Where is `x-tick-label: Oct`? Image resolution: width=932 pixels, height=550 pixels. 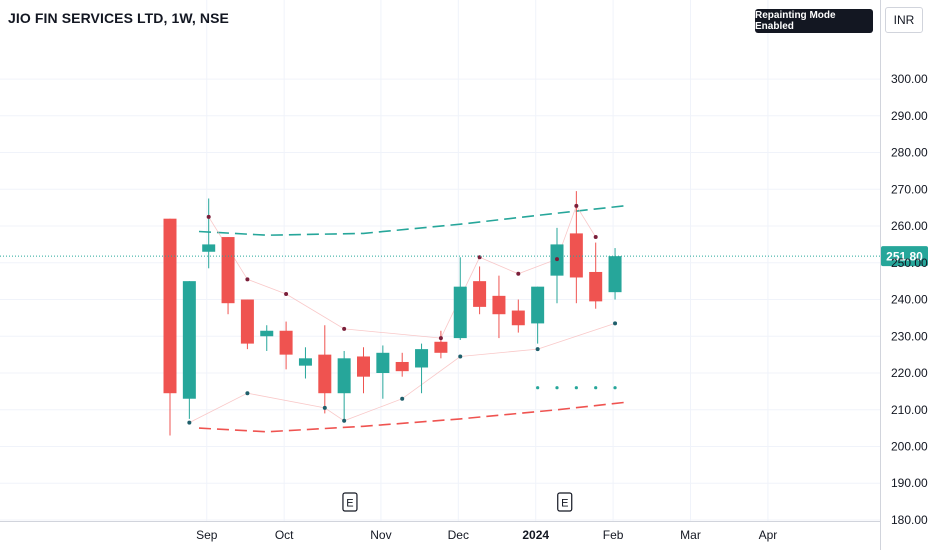 x-tick-label: Oct is located at coordinates (284, 535).